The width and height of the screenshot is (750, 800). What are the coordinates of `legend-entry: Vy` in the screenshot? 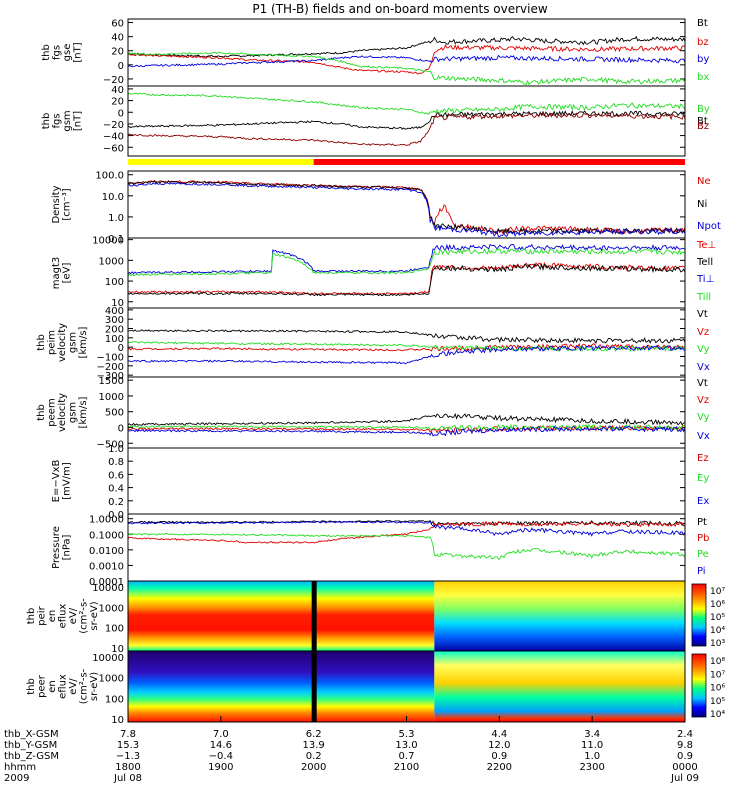 It's located at (703, 417).